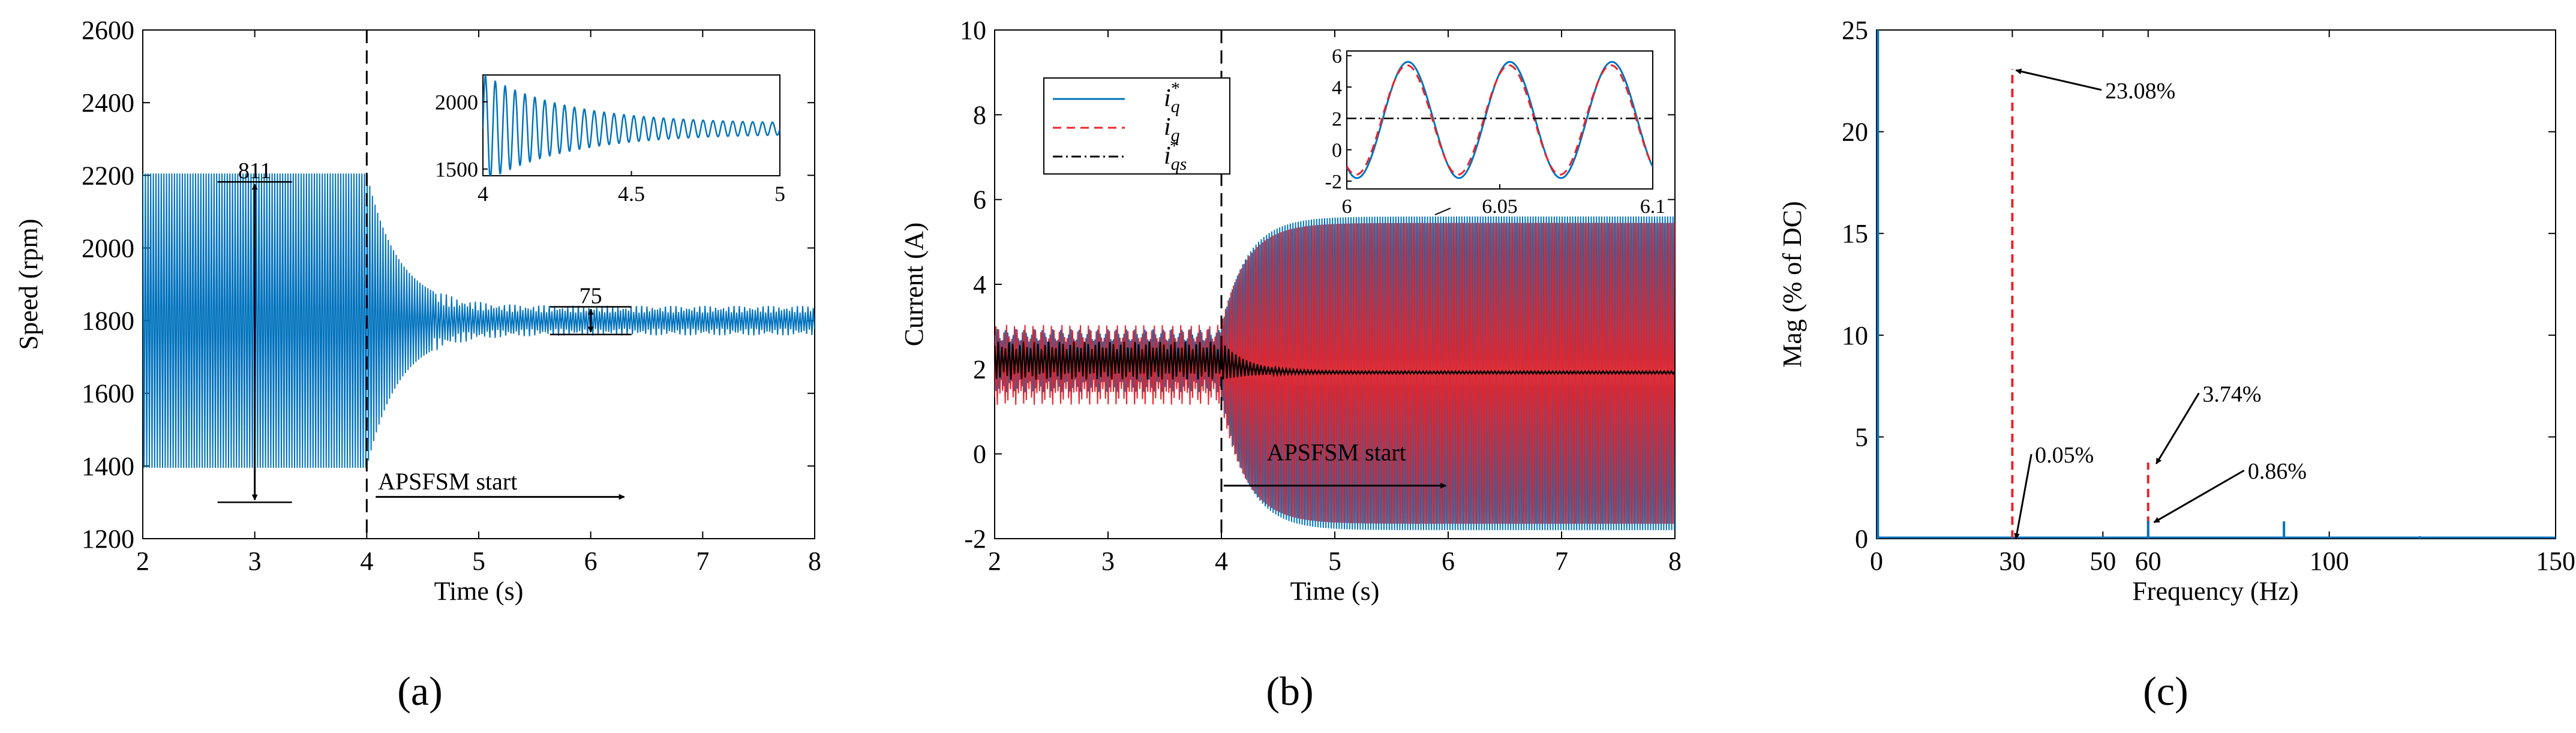 This screenshot has width=2576, height=733. I want to click on panel-a-y-tick-label: 2400, so click(108, 103).